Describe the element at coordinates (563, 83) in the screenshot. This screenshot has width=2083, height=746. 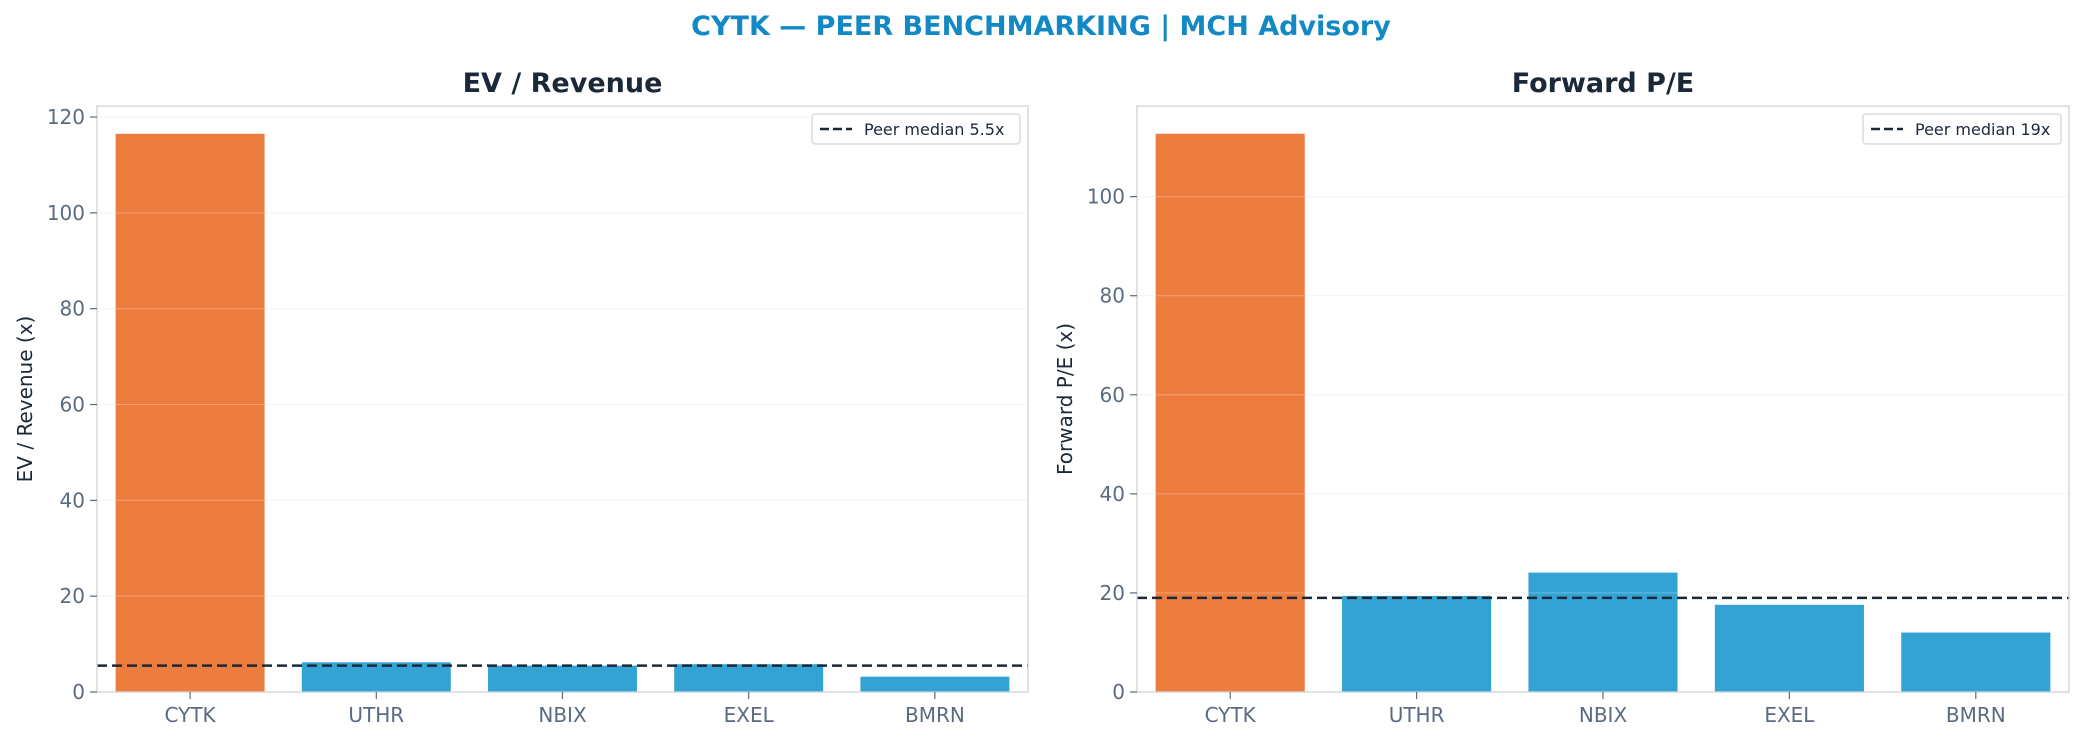
I see `chart-title: EV / Revenue` at that location.